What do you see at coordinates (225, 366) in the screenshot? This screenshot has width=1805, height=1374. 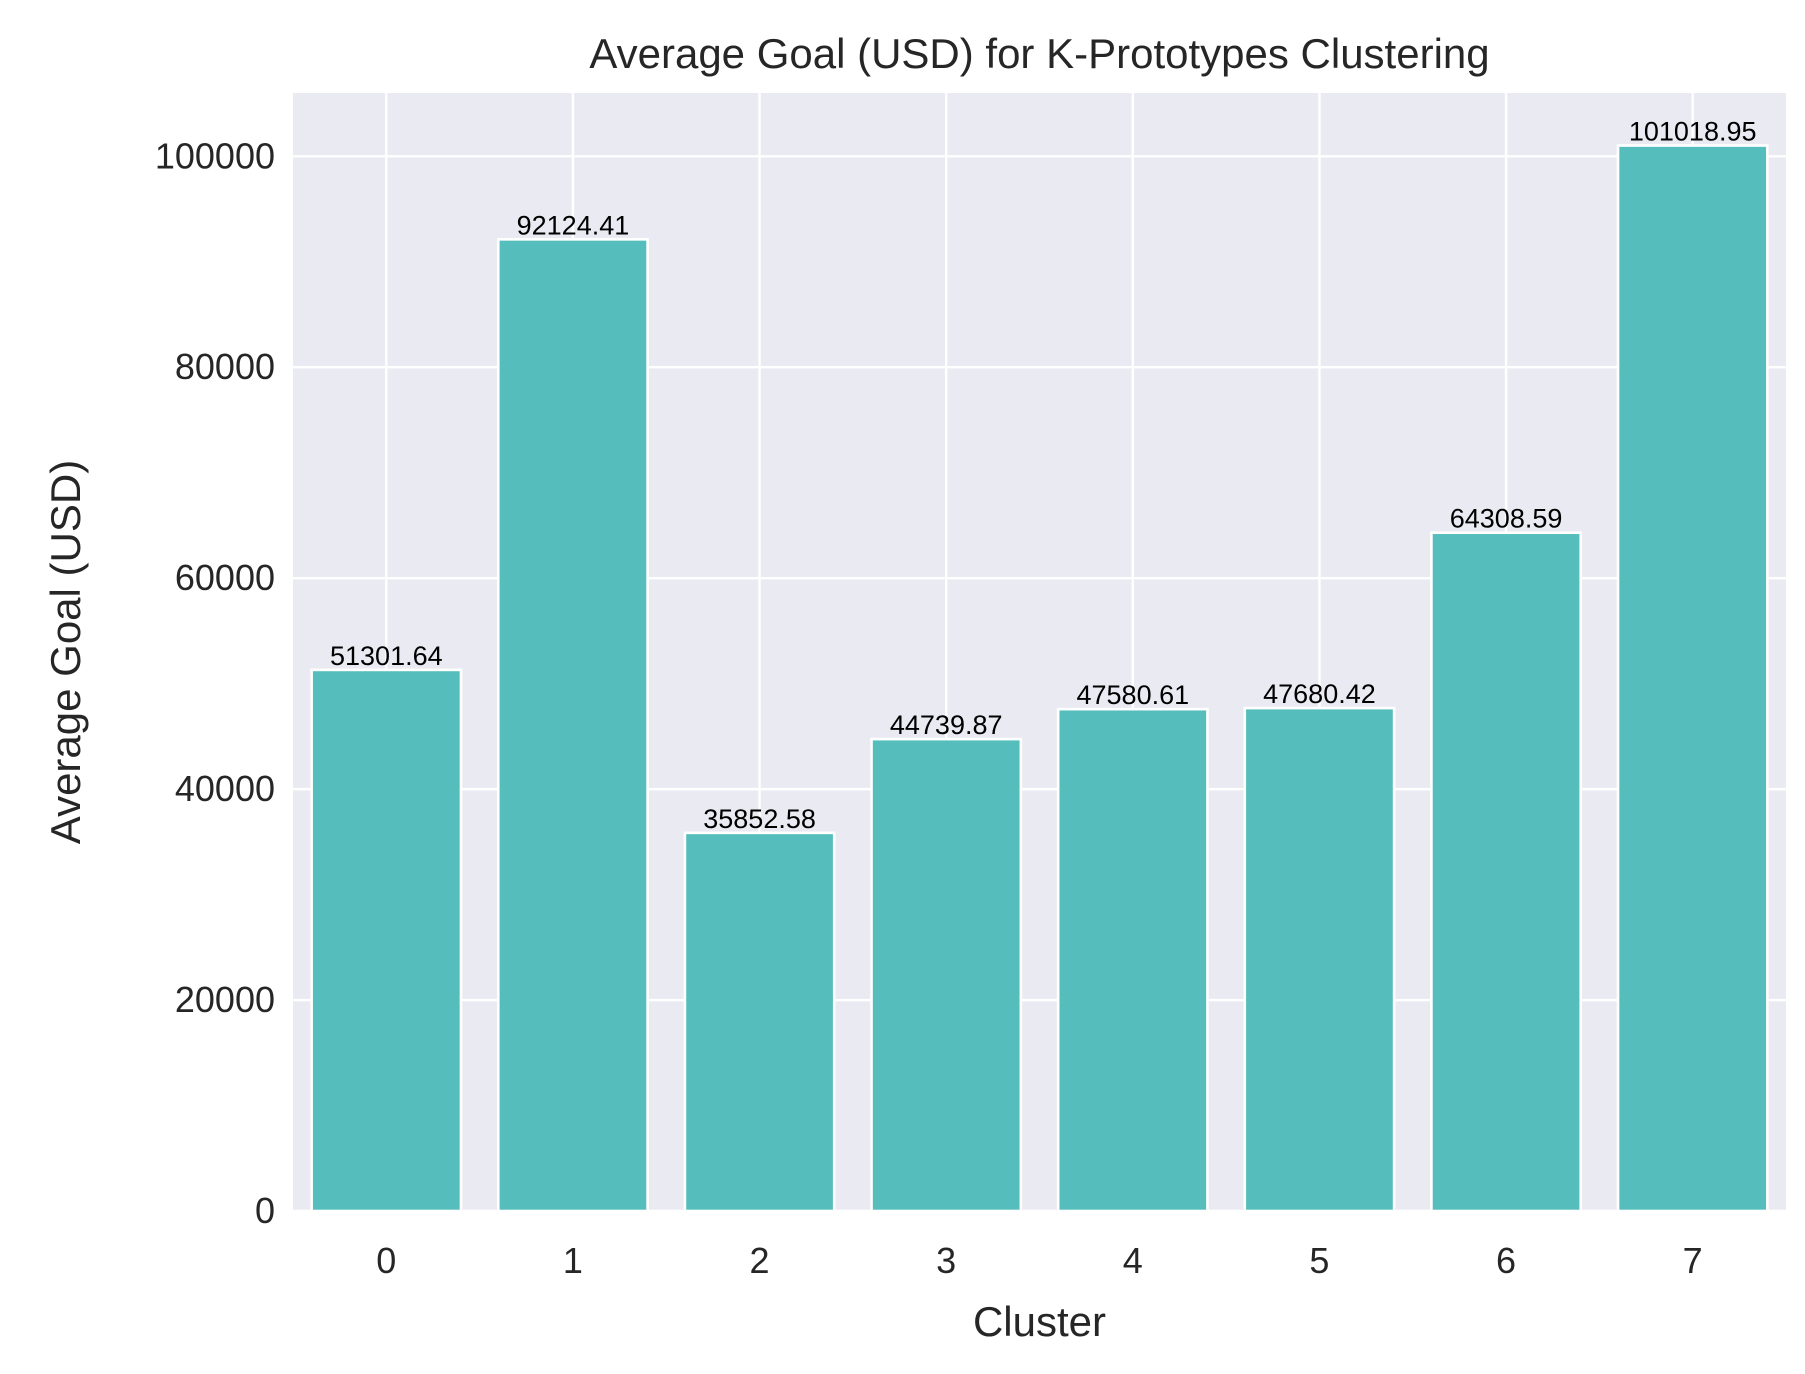 I see `y-tick-label: 80000` at bounding box center [225, 366].